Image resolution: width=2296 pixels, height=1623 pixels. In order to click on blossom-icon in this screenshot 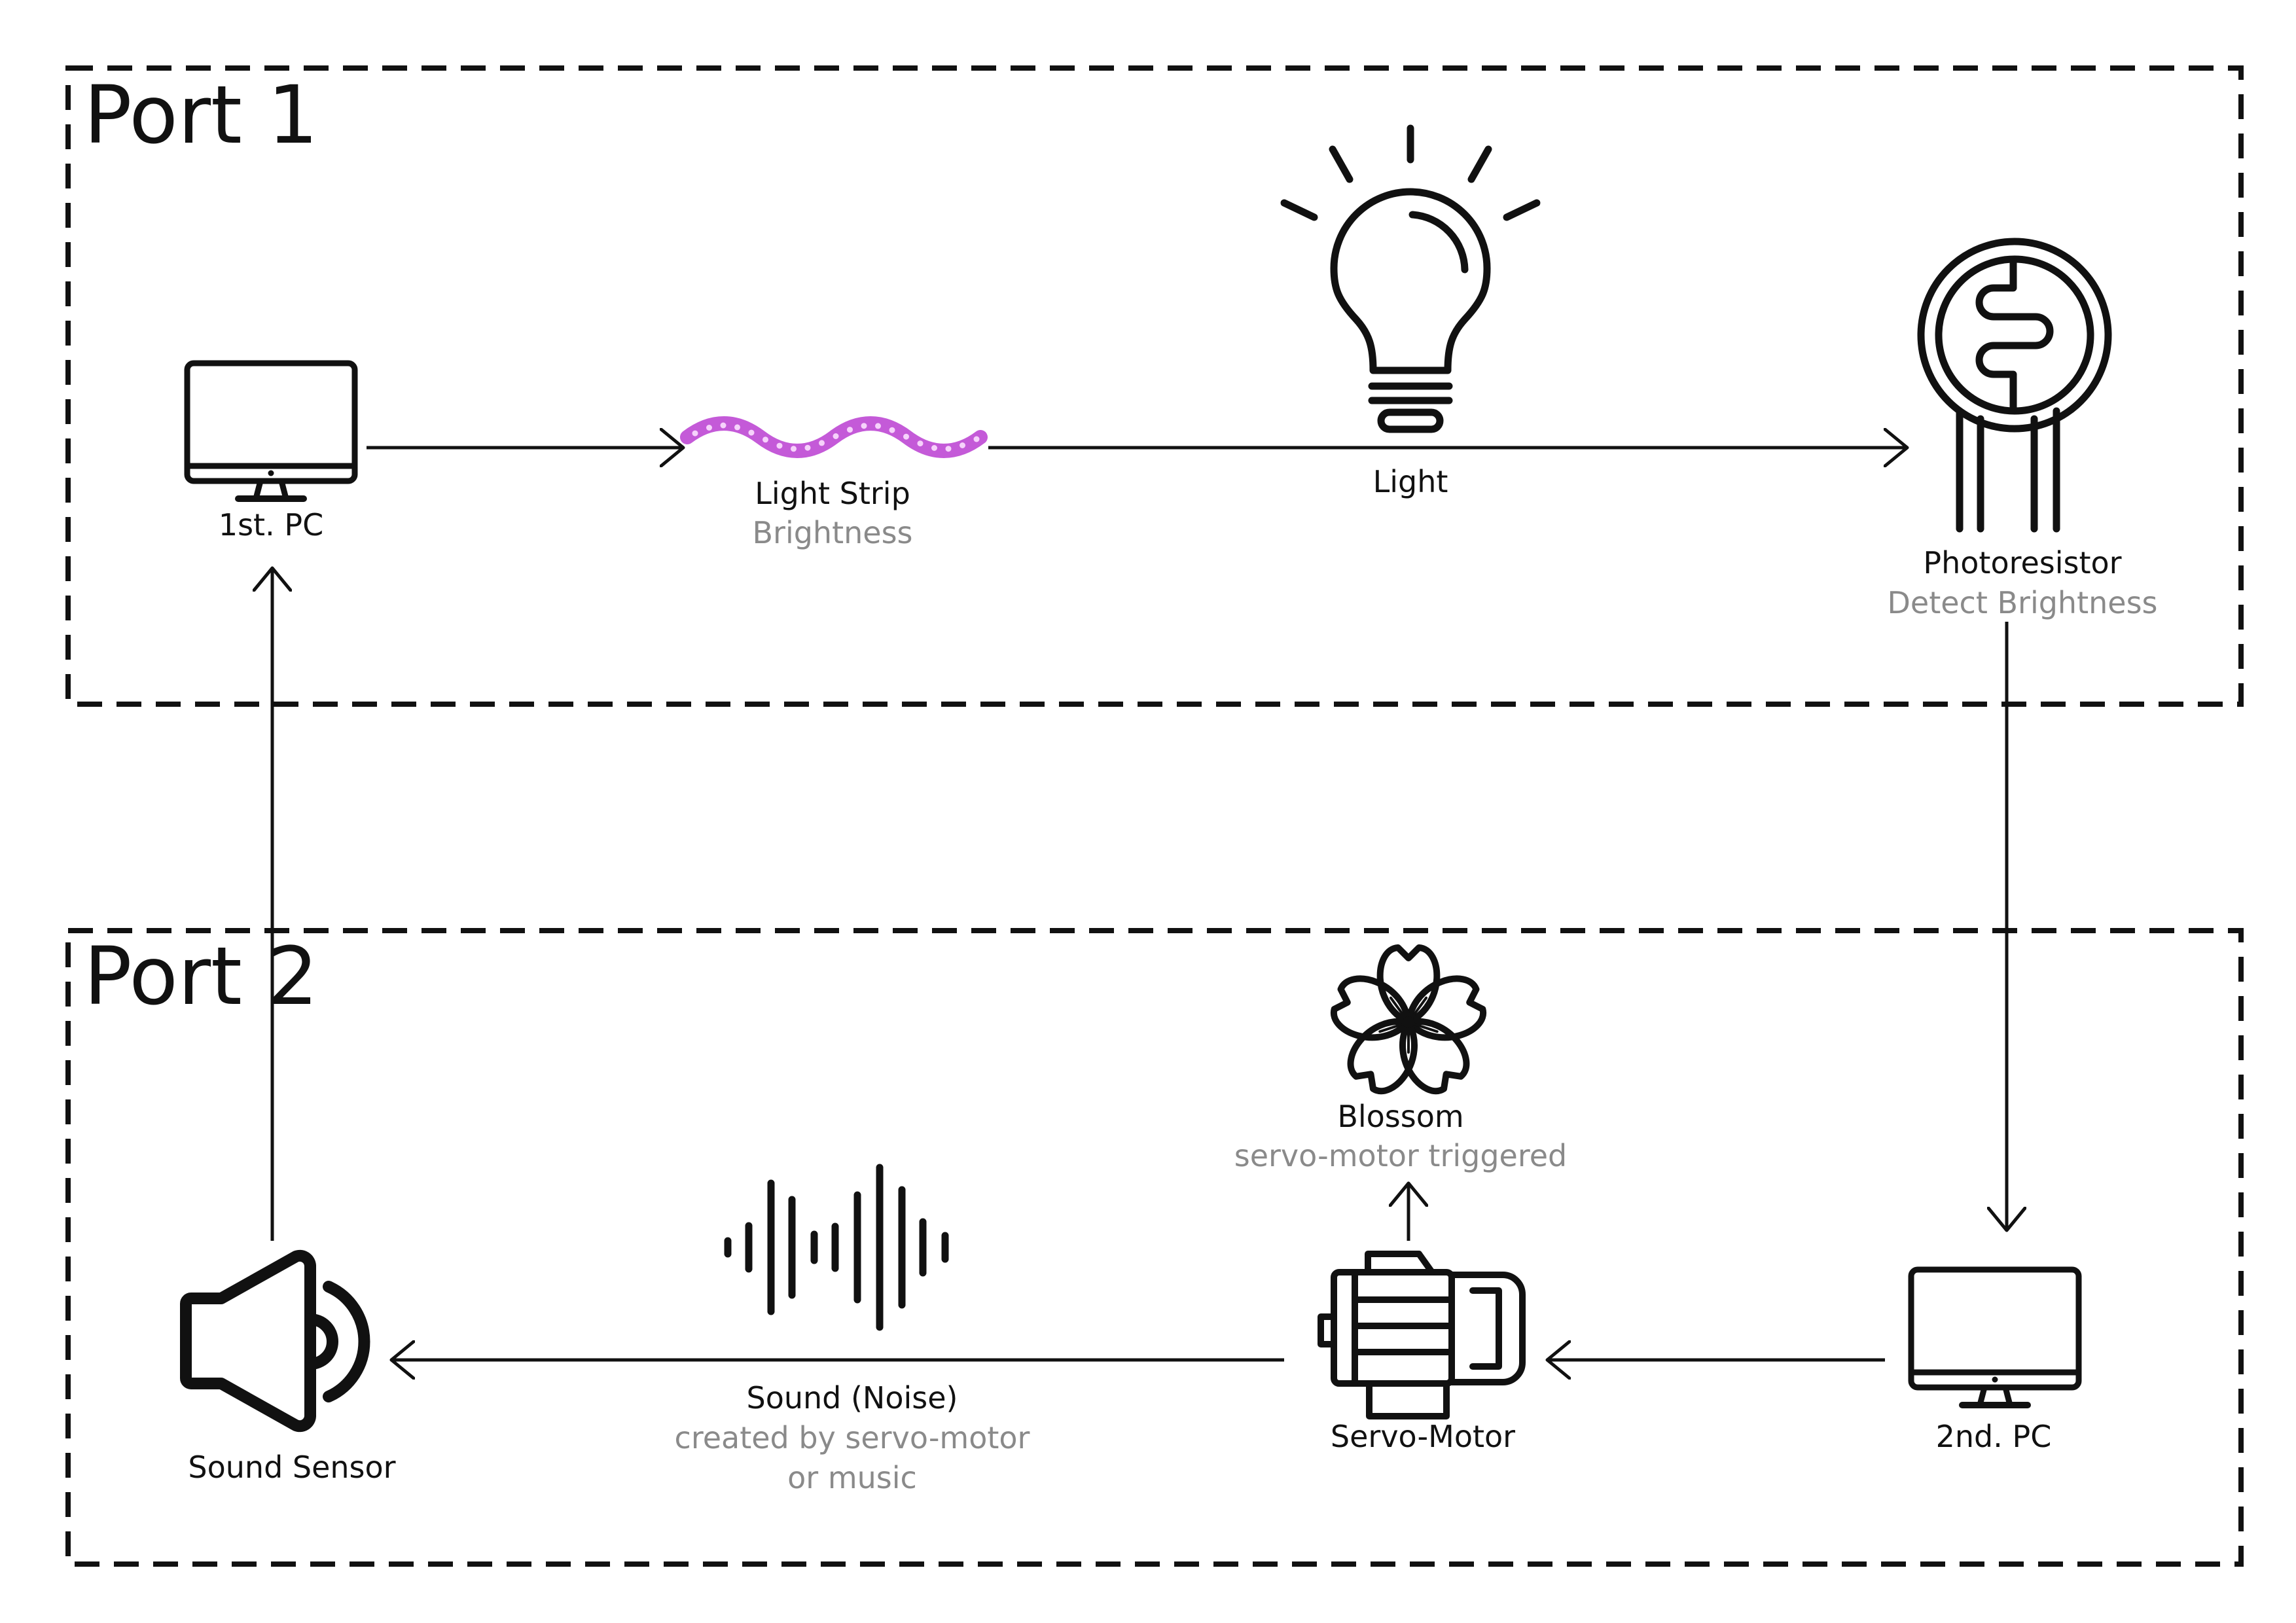, I will do `click(1408, 1020)`.